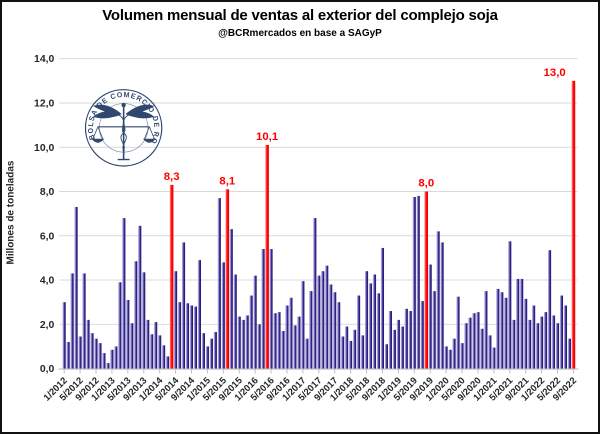  What do you see at coordinates (227, 181) in the screenshot?
I see `data-label: 8,1` at bounding box center [227, 181].